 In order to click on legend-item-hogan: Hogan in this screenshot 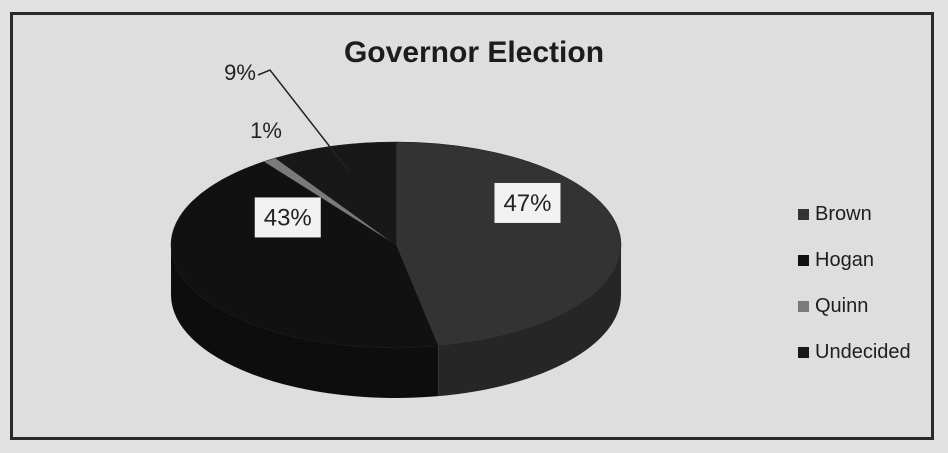, I will do `click(854, 260)`.